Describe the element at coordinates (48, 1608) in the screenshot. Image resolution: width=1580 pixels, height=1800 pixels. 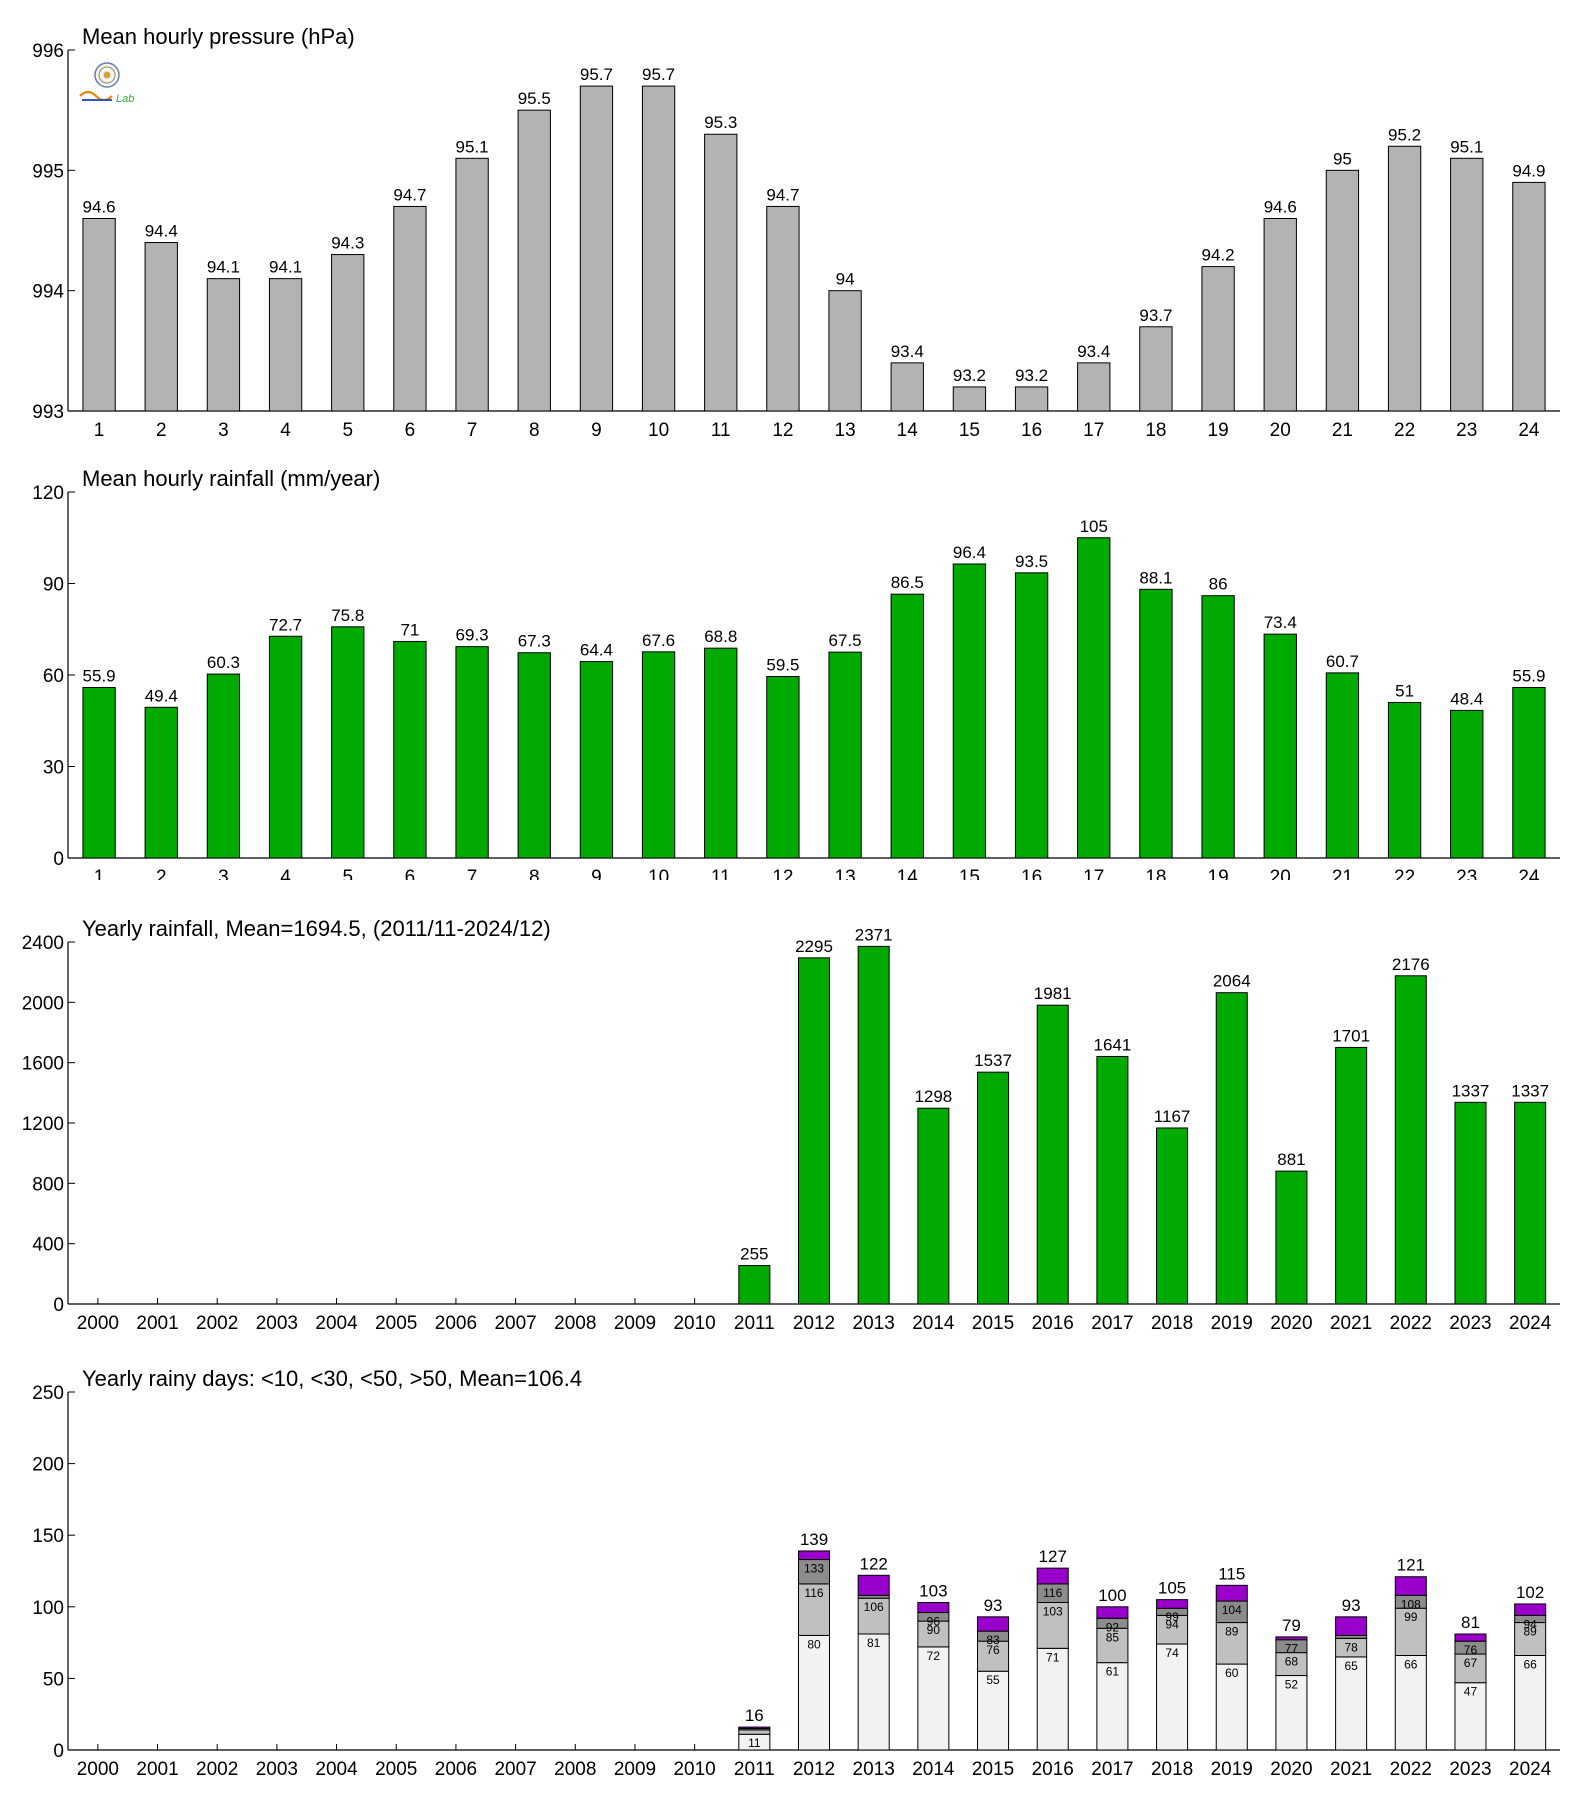
I see `y-tick-label: 100` at that location.